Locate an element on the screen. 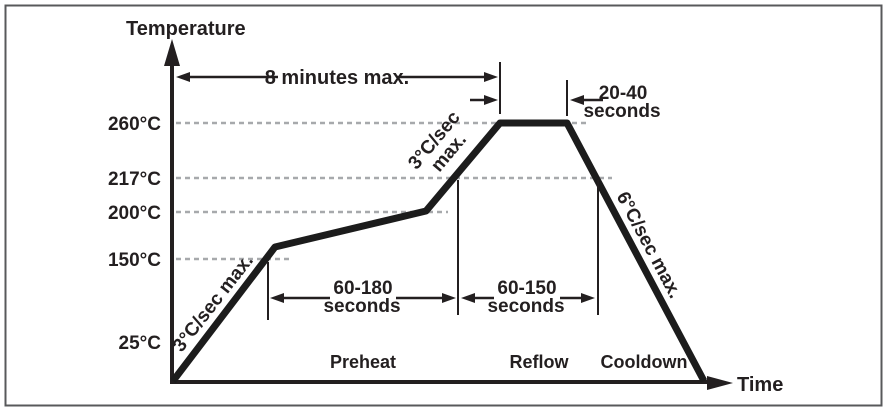 This screenshot has width=887, height=411. preheat-ramp-rate-label: 3°C/sec max. is located at coordinates (213, 303).